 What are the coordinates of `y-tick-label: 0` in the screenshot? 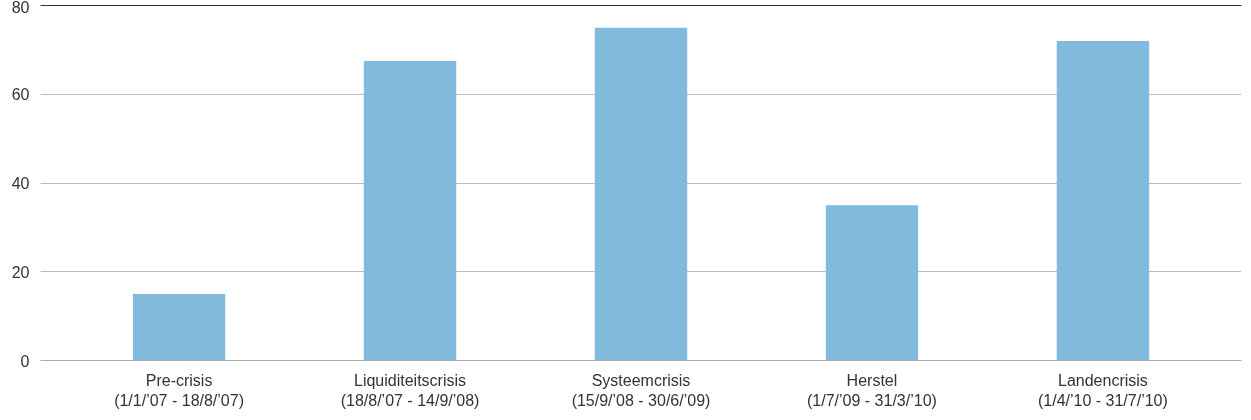 It's located at (25, 361).